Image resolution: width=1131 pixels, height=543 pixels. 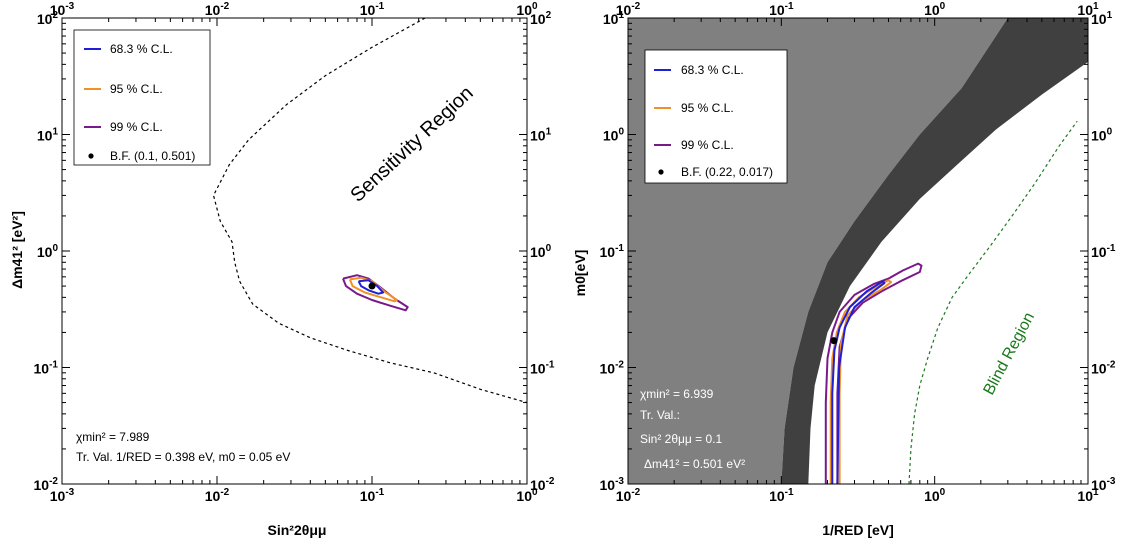 I want to click on x-tick-label-bottom: 10¹, so click(x=1088, y=495).